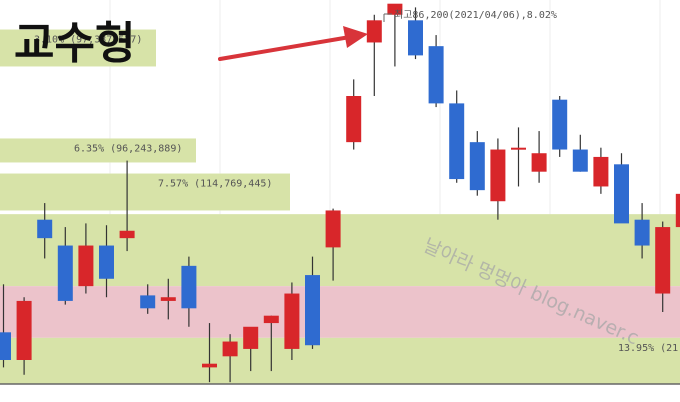 Image resolution: width=680 pixels, height=402 pixels. What do you see at coordinates (215, 184) in the screenshot?
I see `band-label: 7.57% (114,769,445)` at bounding box center [215, 184].